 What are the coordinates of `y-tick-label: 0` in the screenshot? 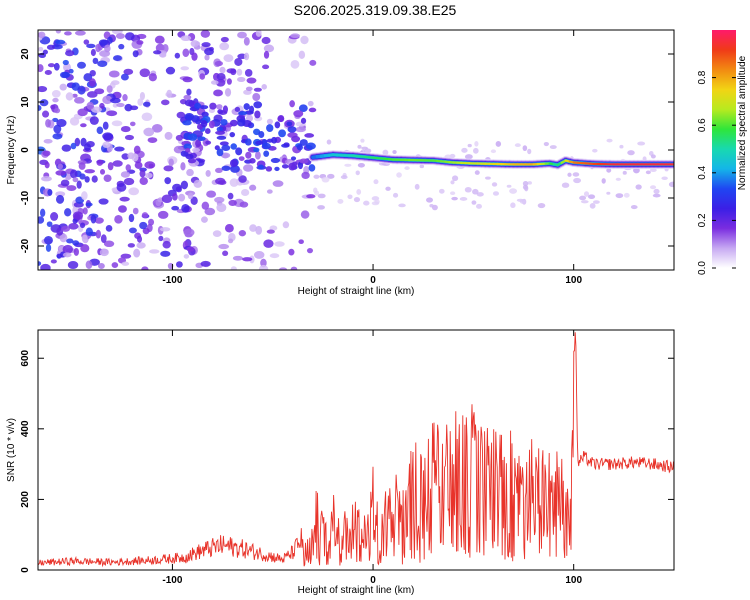 It's located at (25, 150).